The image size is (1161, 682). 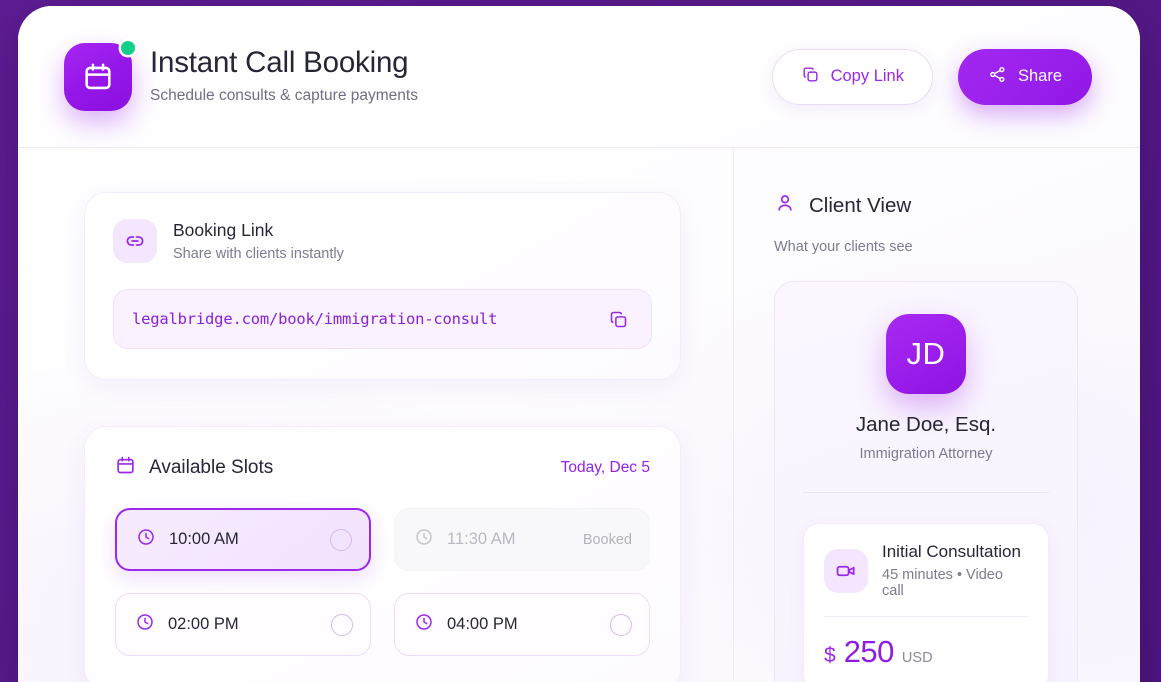 What do you see at coordinates (522, 539) in the screenshot?
I see `slot-option: 11:30 AM Booked` at bounding box center [522, 539].